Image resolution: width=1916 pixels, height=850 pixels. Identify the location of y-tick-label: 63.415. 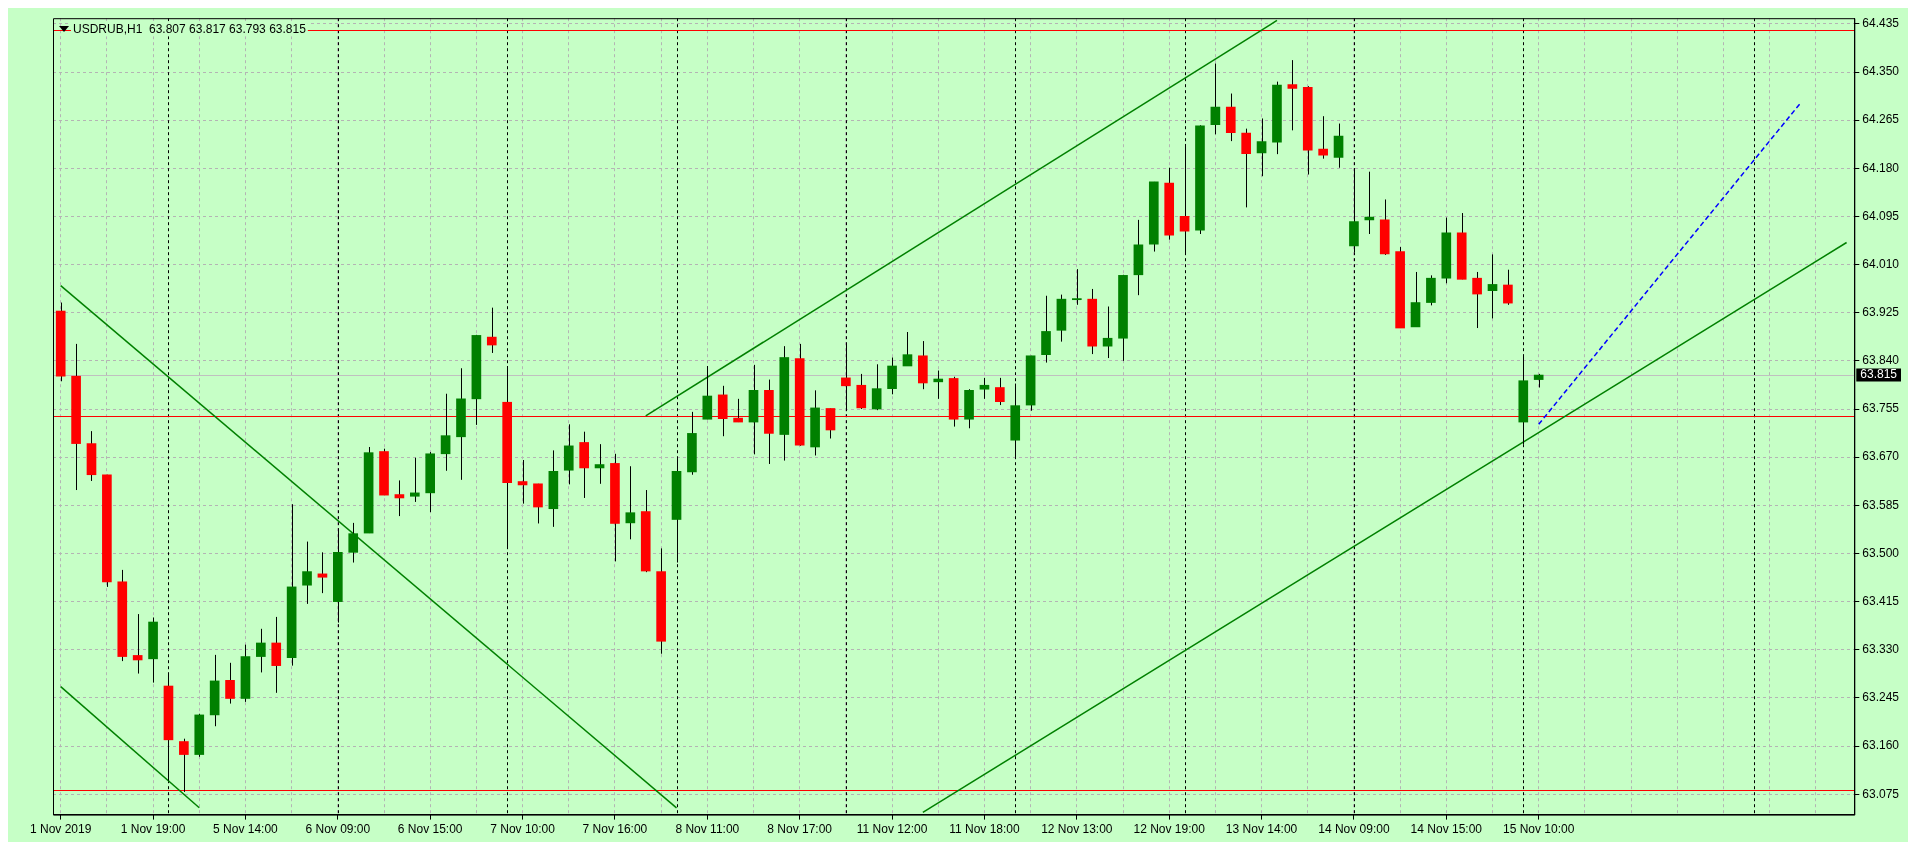
(1881, 600).